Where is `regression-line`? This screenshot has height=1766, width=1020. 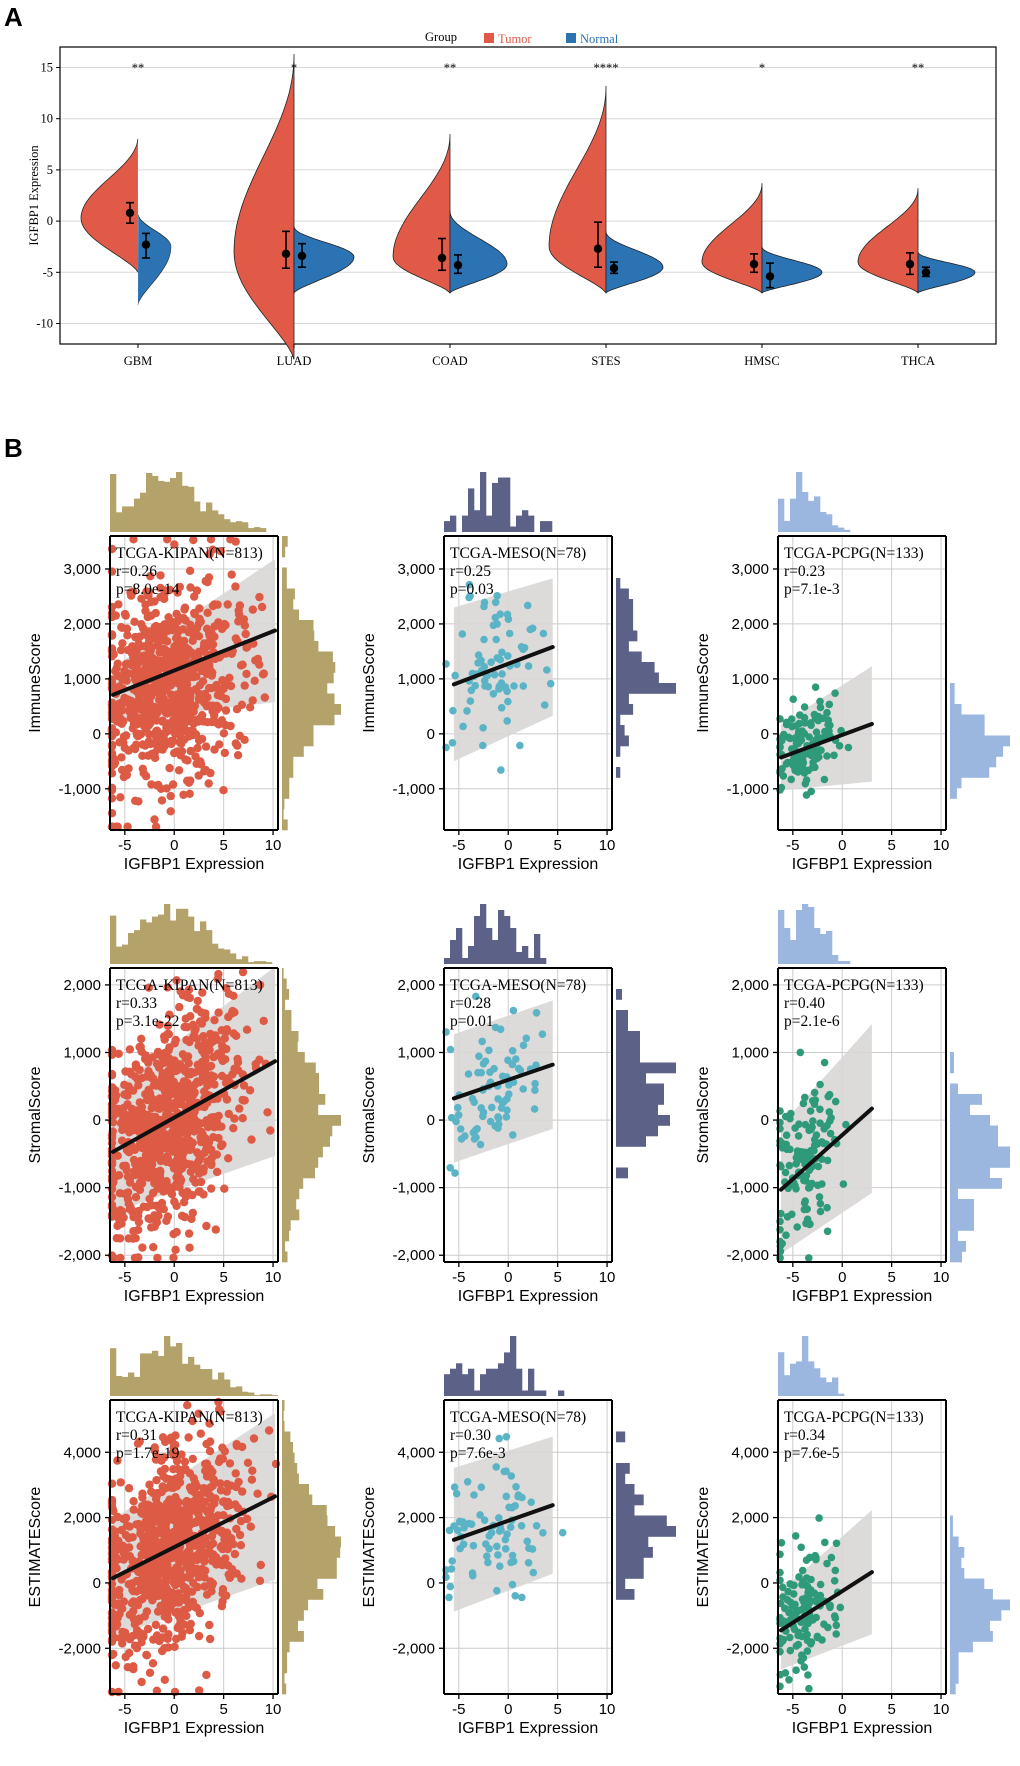
regression-line is located at coordinates (826, 740).